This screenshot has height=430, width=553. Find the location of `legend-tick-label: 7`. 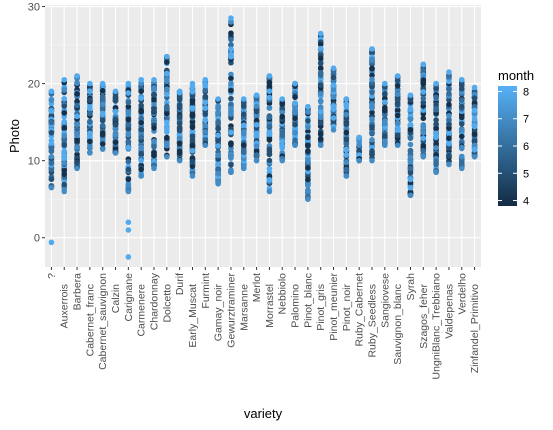

legend-tick-label: 7 is located at coordinates (526, 120).